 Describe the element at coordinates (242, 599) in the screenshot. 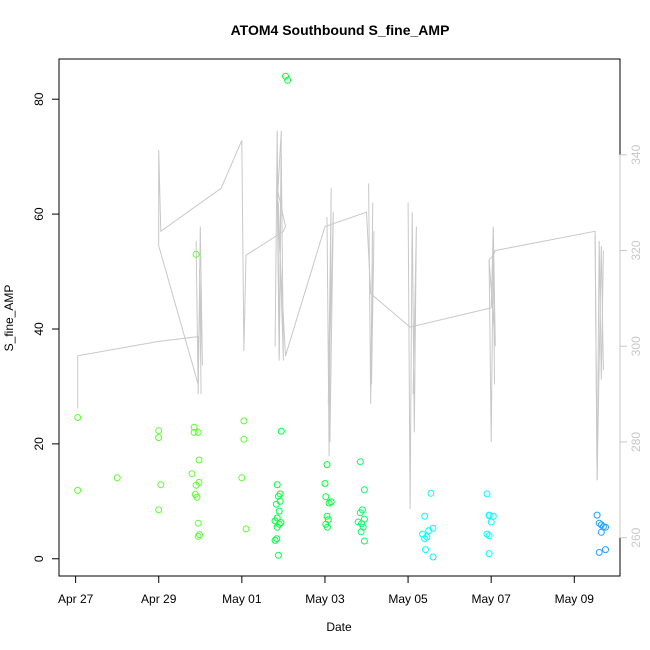

I see `x-tick-label: May 01` at that location.